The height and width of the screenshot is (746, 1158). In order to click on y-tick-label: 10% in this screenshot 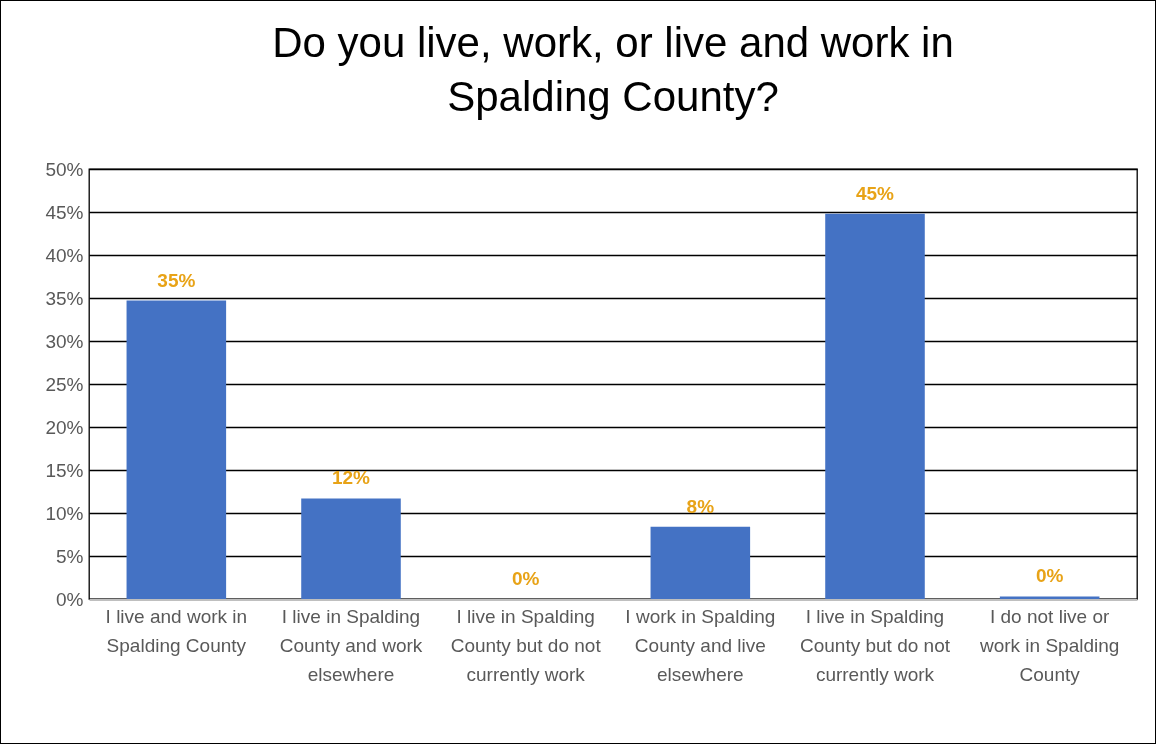, I will do `click(64, 513)`.